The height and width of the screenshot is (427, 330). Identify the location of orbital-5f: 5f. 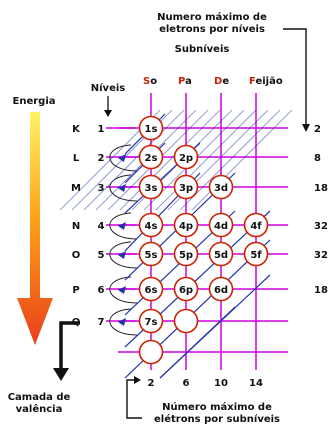
(256, 254).